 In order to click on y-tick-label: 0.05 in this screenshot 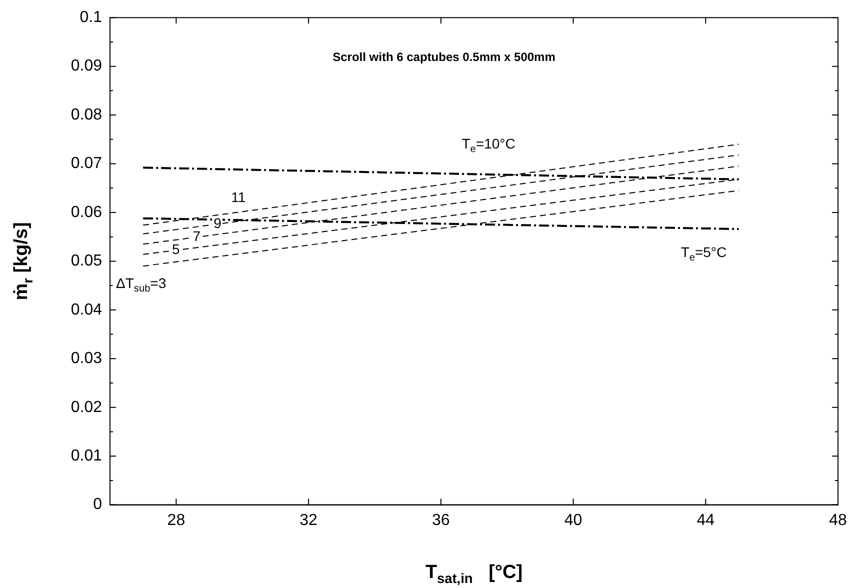, I will do `click(86, 261)`.